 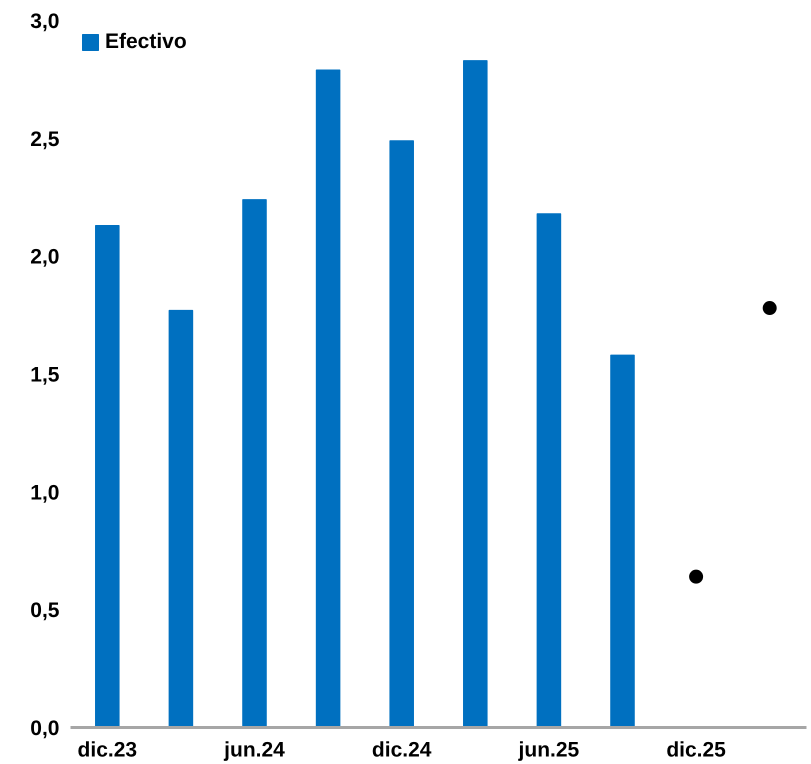 I want to click on y-tick-label: 2,0, so click(x=45, y=257).